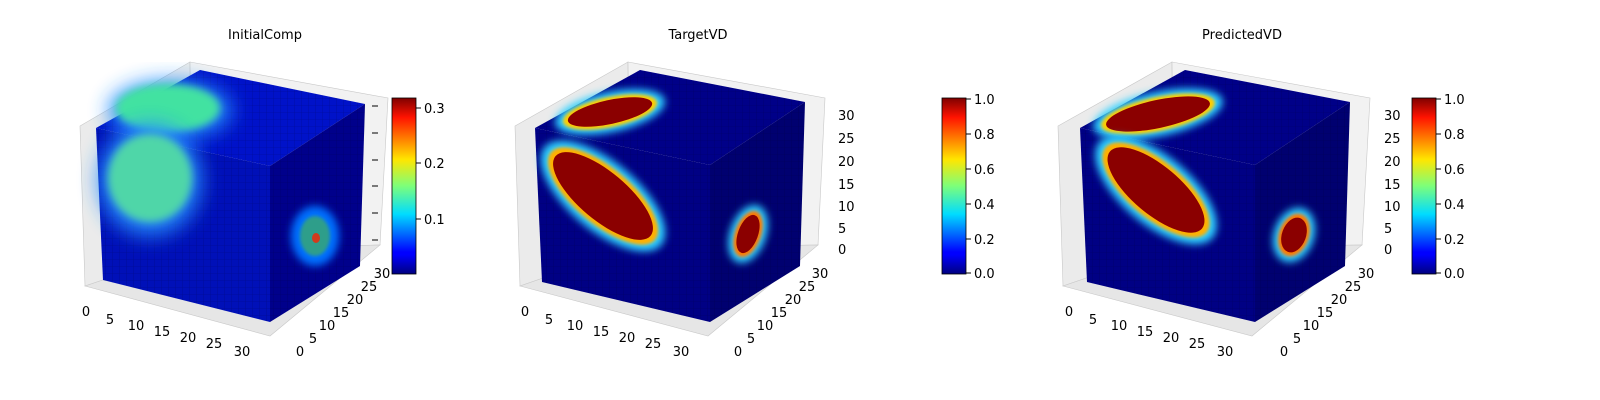 The width and height of the screenshot is (1600, 400). Describe the element at coordinates (984, 170) in the screenshot. I see `colorbar-tick-label: 0.6` at that location.